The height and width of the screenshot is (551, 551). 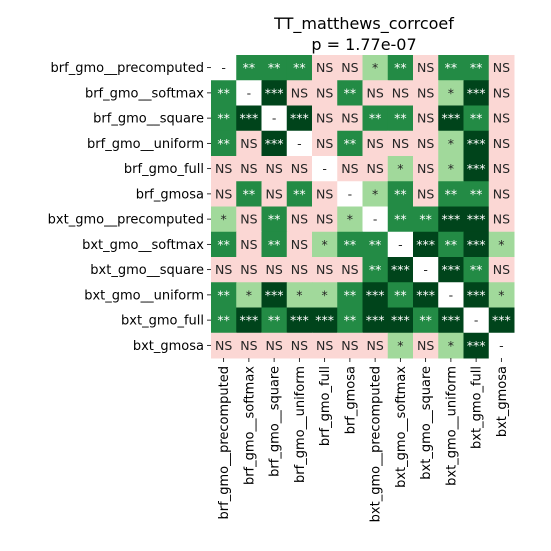 I want to click on chart-title: TT_matthews_corrcoef, so click(x=363, y=24).